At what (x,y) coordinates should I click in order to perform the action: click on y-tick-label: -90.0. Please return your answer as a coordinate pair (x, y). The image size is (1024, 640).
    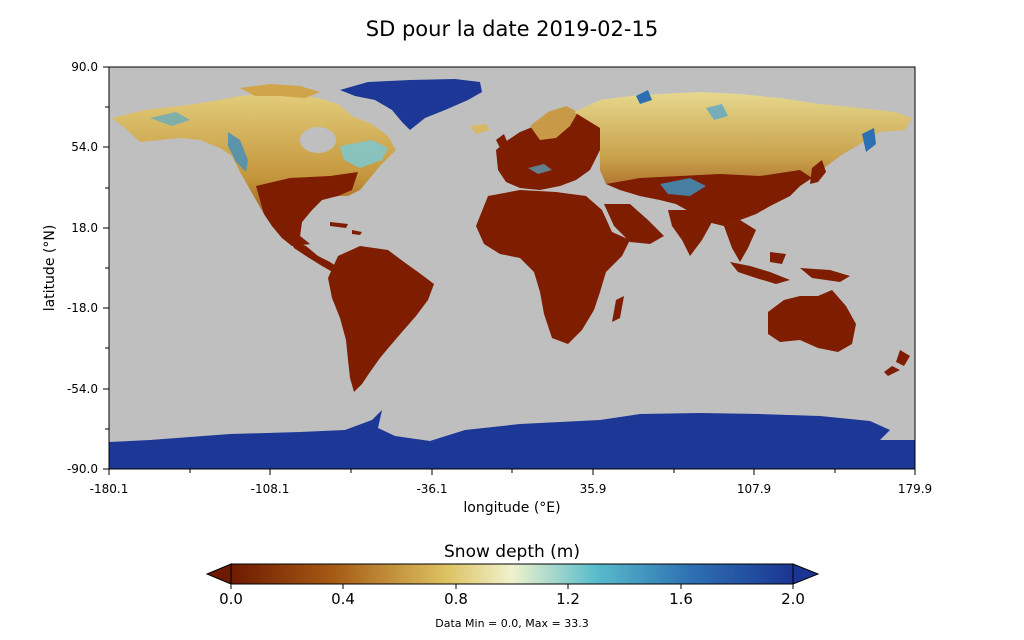
    Looking at the image, I should click on (82, 469).